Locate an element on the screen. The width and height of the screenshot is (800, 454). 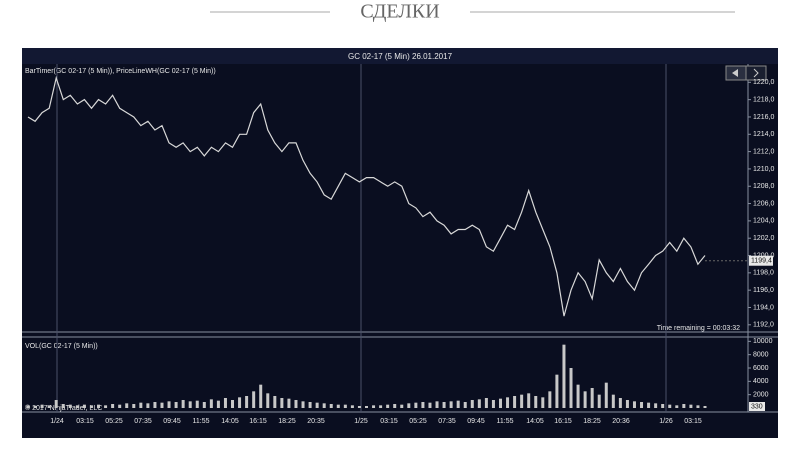
last-price-label: 1199,4 is located at coordinates (761, 261).